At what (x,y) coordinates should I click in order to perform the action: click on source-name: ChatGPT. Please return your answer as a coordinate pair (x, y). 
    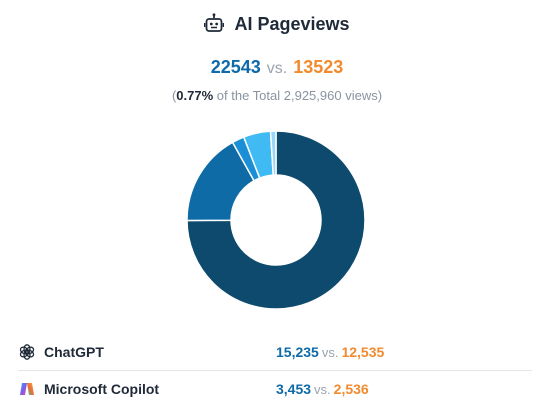
    Looking at the image, I should click on (74, 352).